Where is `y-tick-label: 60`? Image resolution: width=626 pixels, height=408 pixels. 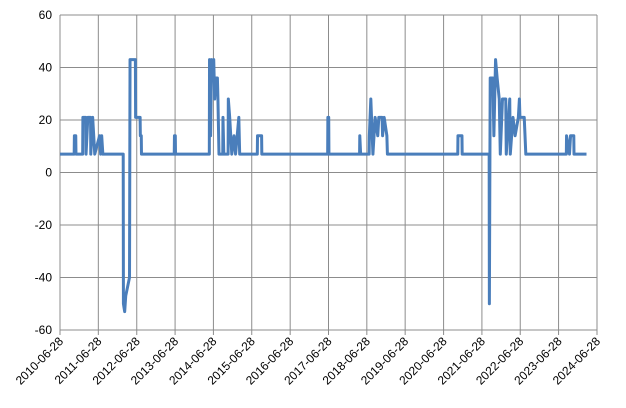 y-tick-label: 60 is located at coordinates (46, 15).